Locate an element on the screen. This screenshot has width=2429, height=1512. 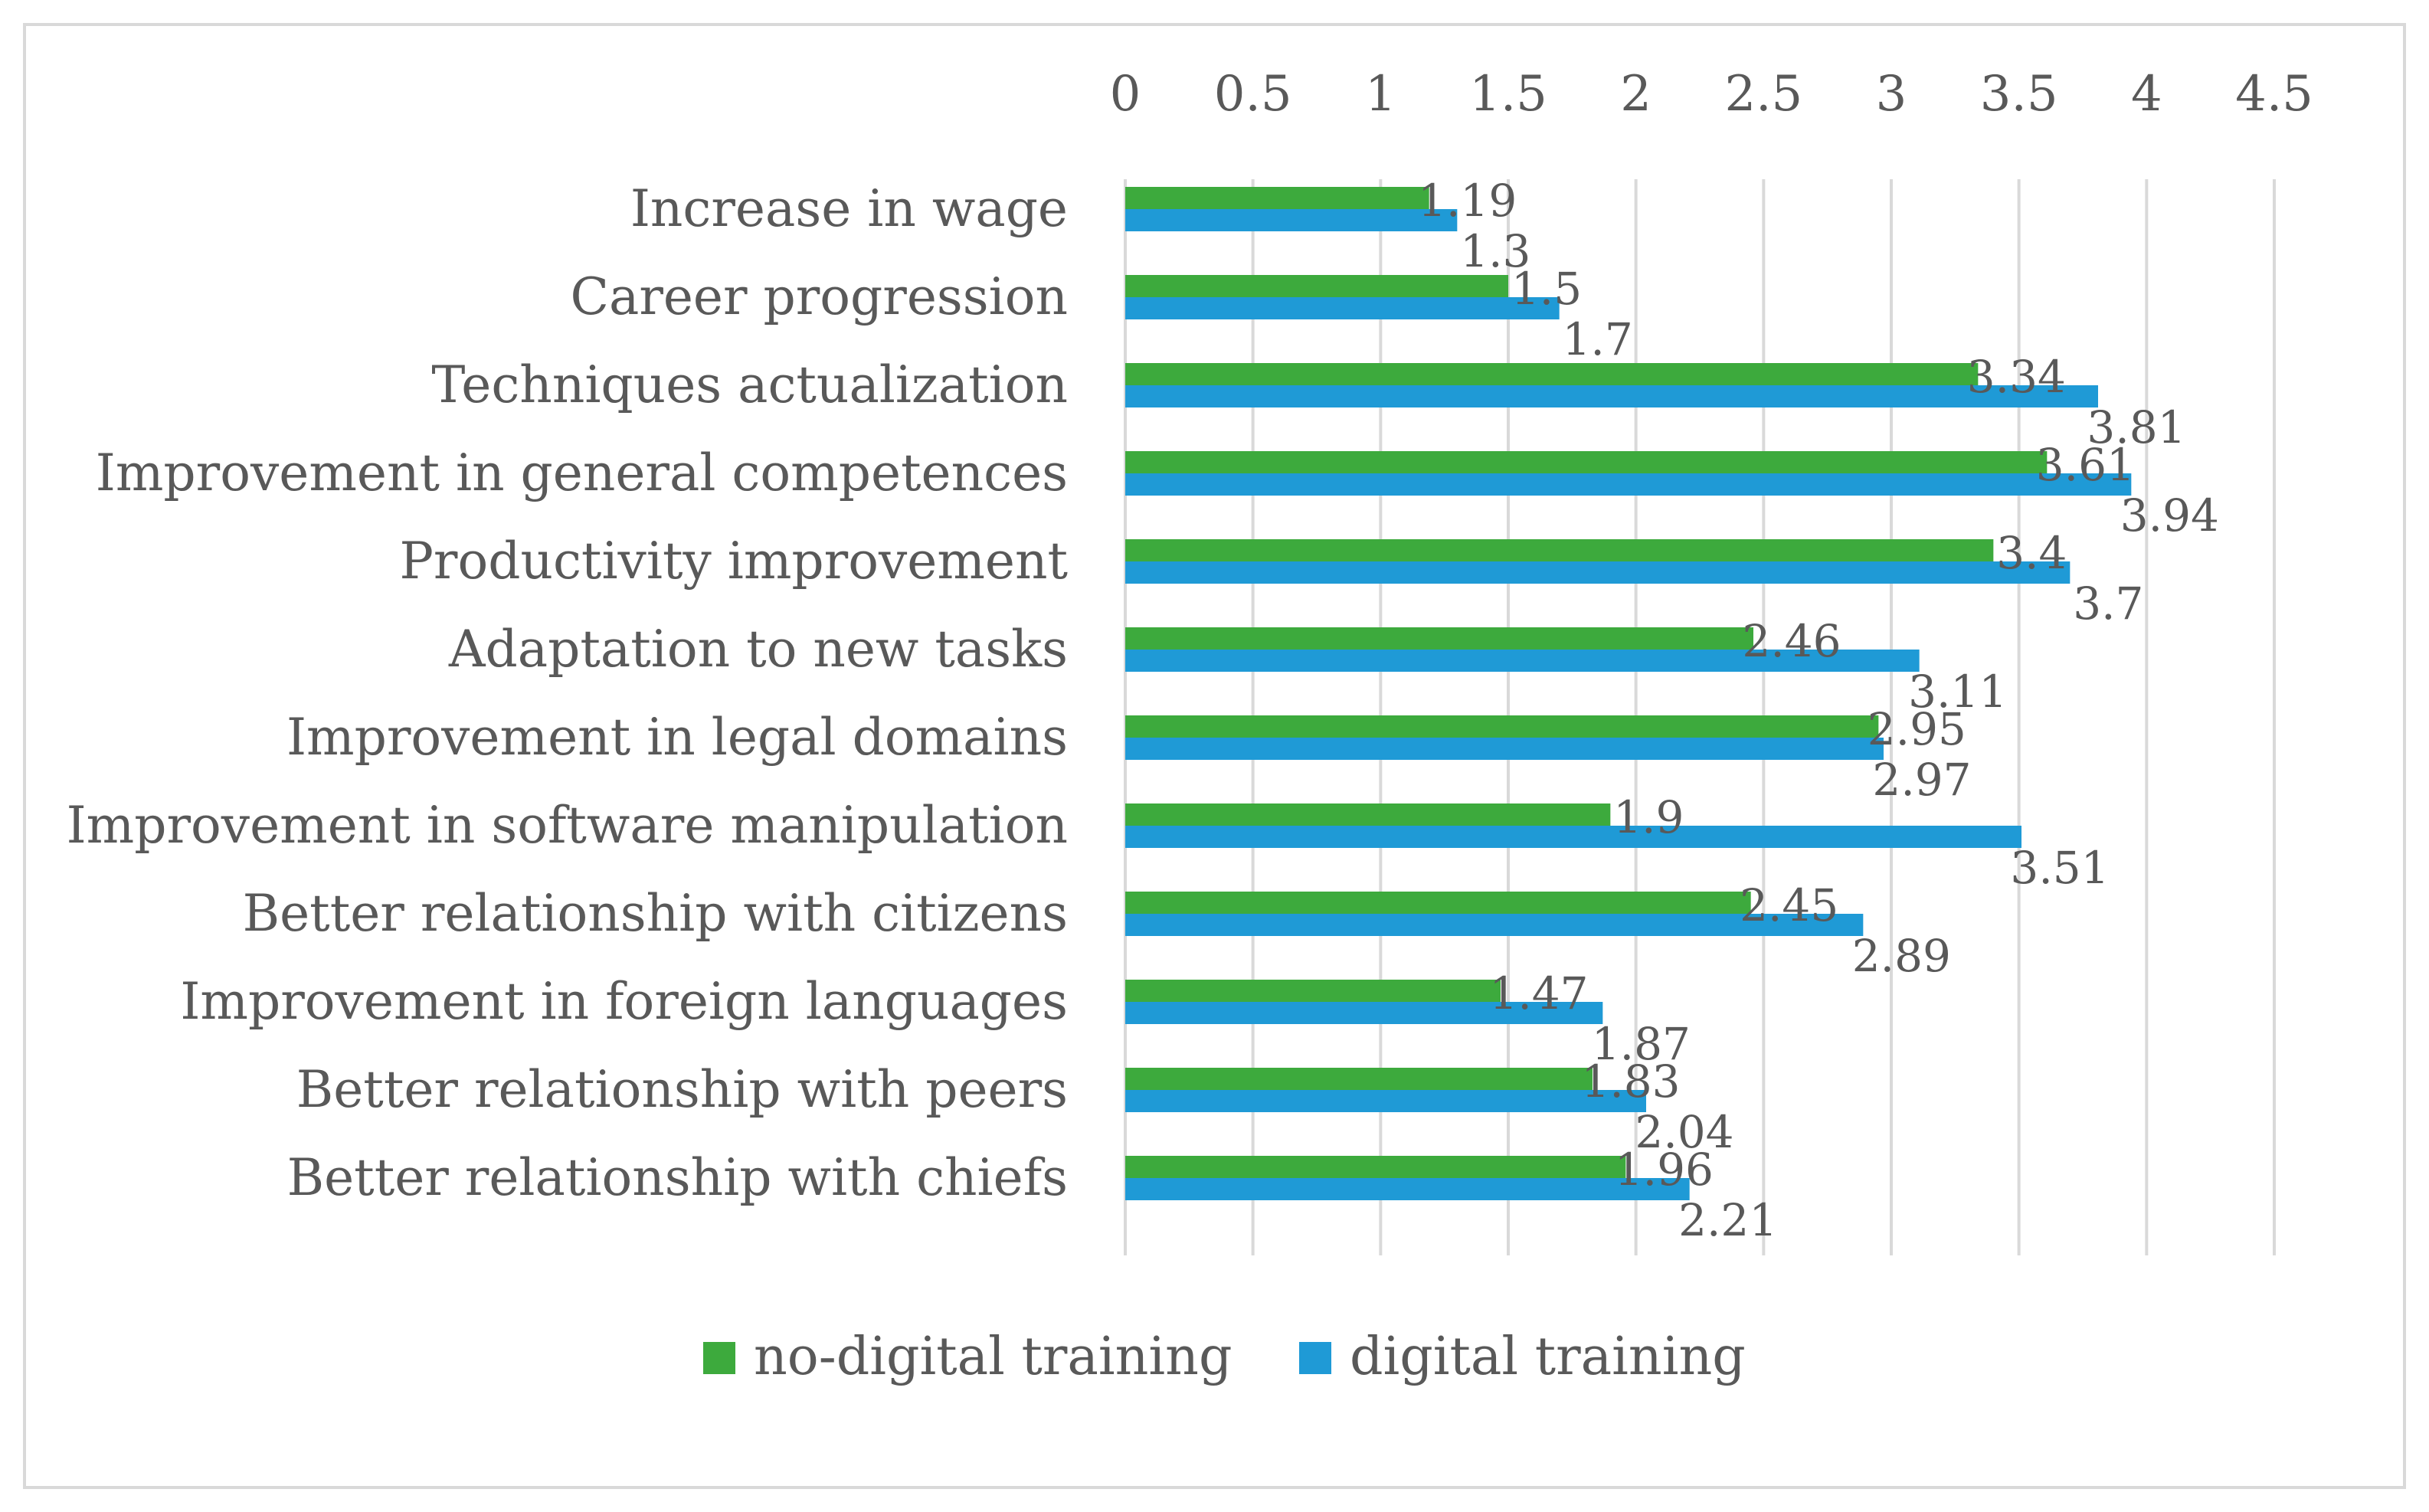
data-label: 1.87 is located at coordinates (1641, 1044).